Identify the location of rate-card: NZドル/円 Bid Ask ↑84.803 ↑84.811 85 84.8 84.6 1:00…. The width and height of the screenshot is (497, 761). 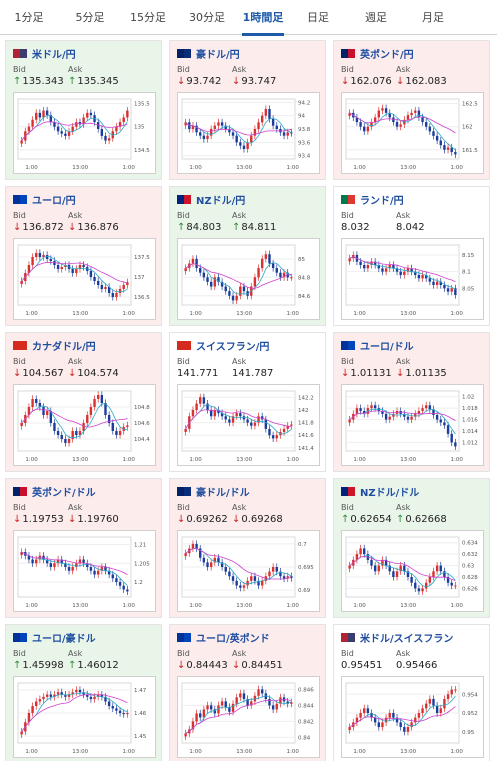
(247, 256).